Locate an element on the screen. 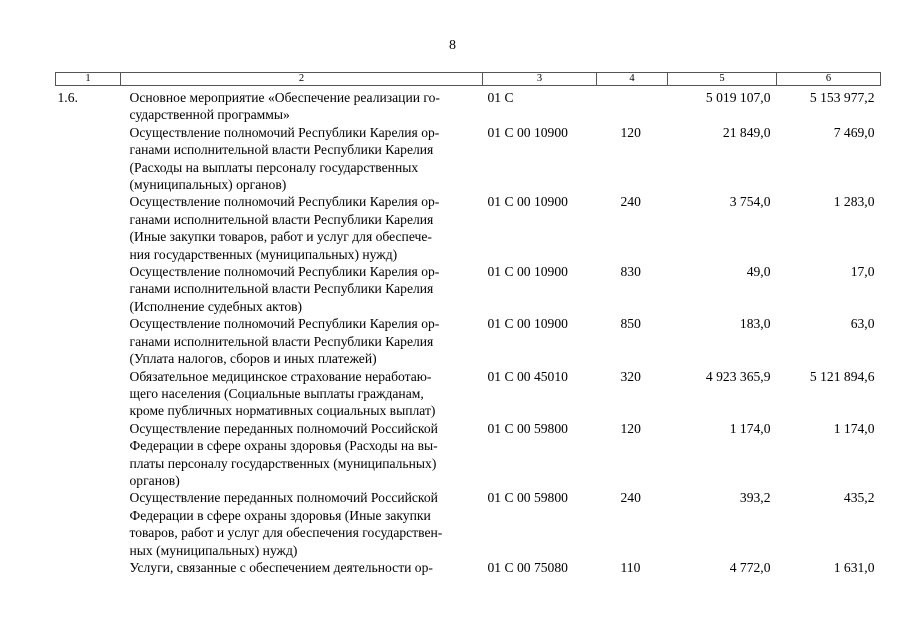 The height and width of the screenshot is (640, 905). row-value-col6: 17,0 is located at coordinates (862, 272).